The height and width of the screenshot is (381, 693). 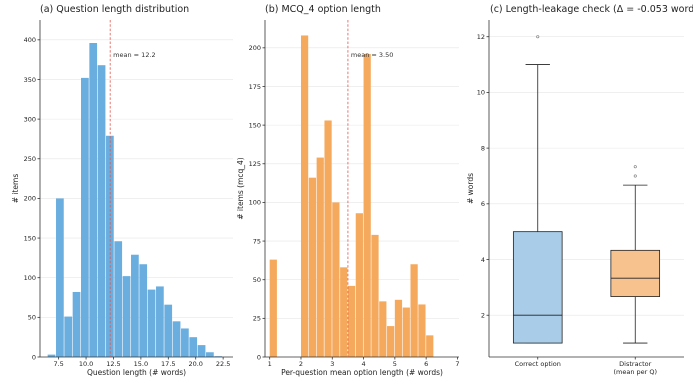 What do you see at coordinates (255, 125) in the screenshot?
I see `b-ytick-label-6: 150` at bounding box center [255, 125].